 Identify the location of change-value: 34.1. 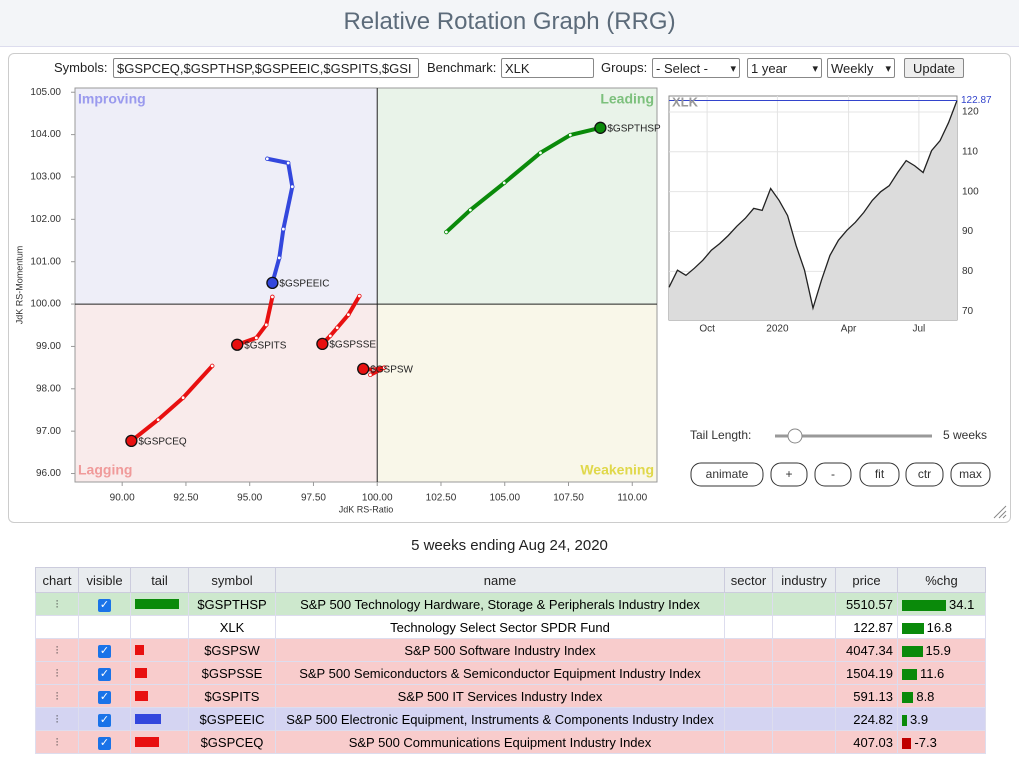
(962, 604).